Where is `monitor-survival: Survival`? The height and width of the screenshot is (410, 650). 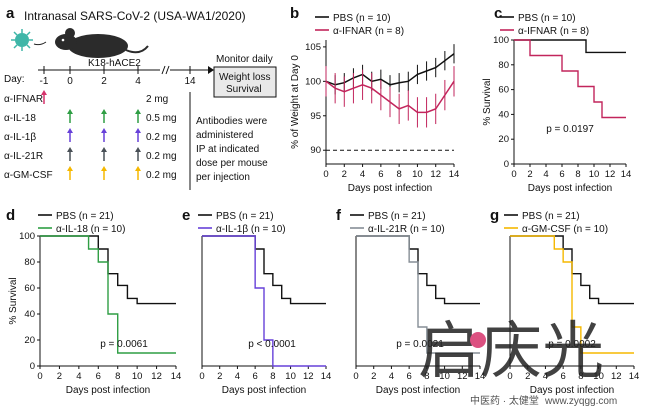
monitor-survival: Survival is located at coordinates (244, 89).